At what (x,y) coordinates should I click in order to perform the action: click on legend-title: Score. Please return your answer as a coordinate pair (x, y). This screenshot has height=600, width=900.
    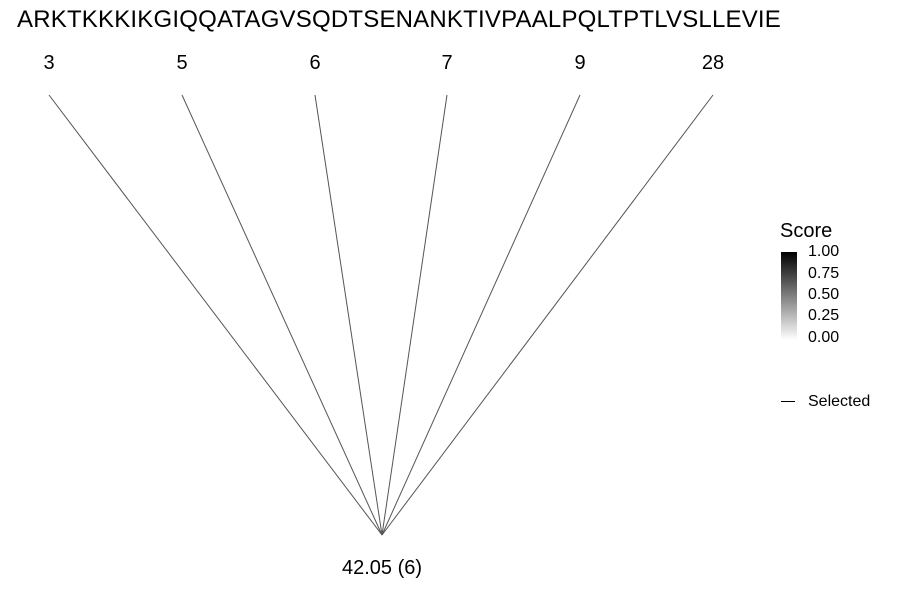
    Looking at the image, I should click on (806, 231).